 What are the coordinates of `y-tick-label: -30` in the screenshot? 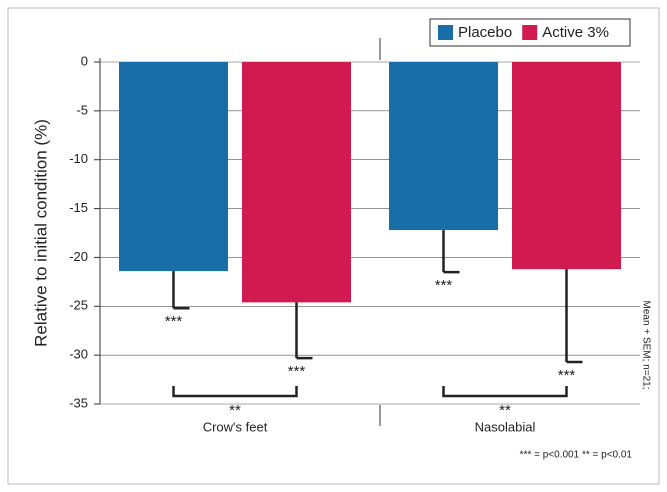 It's located at (78, 354).